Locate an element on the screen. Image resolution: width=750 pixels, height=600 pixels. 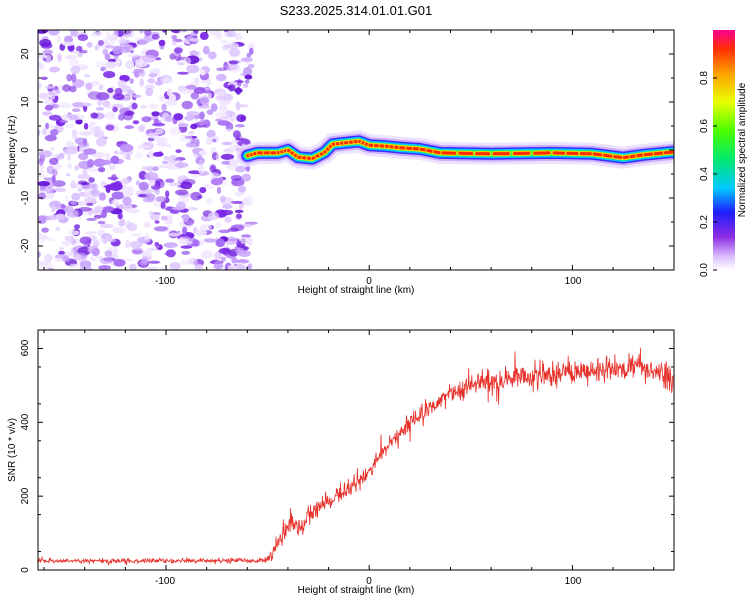
spectrogram-y-axis-label: Frequency (Hz) is located at coordinates (12, 150).